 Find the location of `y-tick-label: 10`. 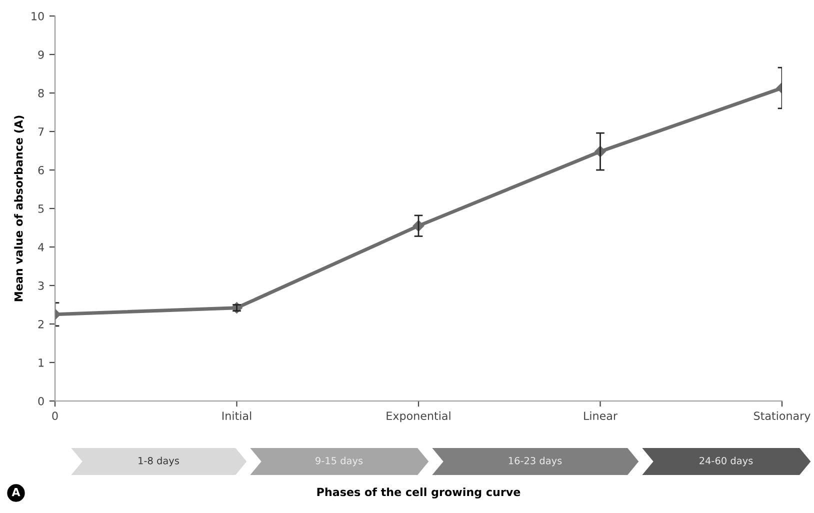

y-tick-label: 10 is located at coordinates (38, 16).